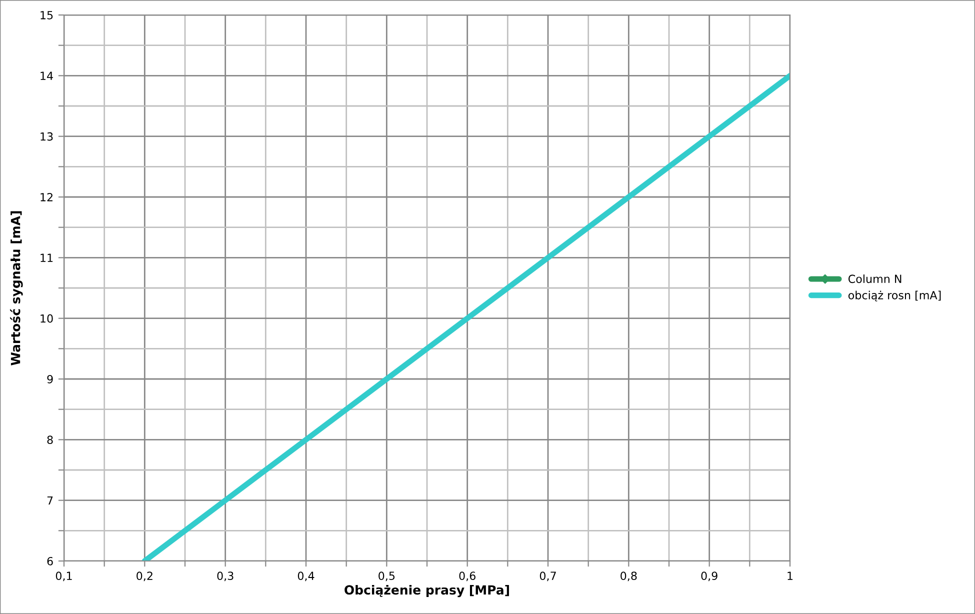  What do you see at coordinates (628, 577) in the screenshot?
I see `x-tick-label: 0,8` at bounding box center [628, 577].